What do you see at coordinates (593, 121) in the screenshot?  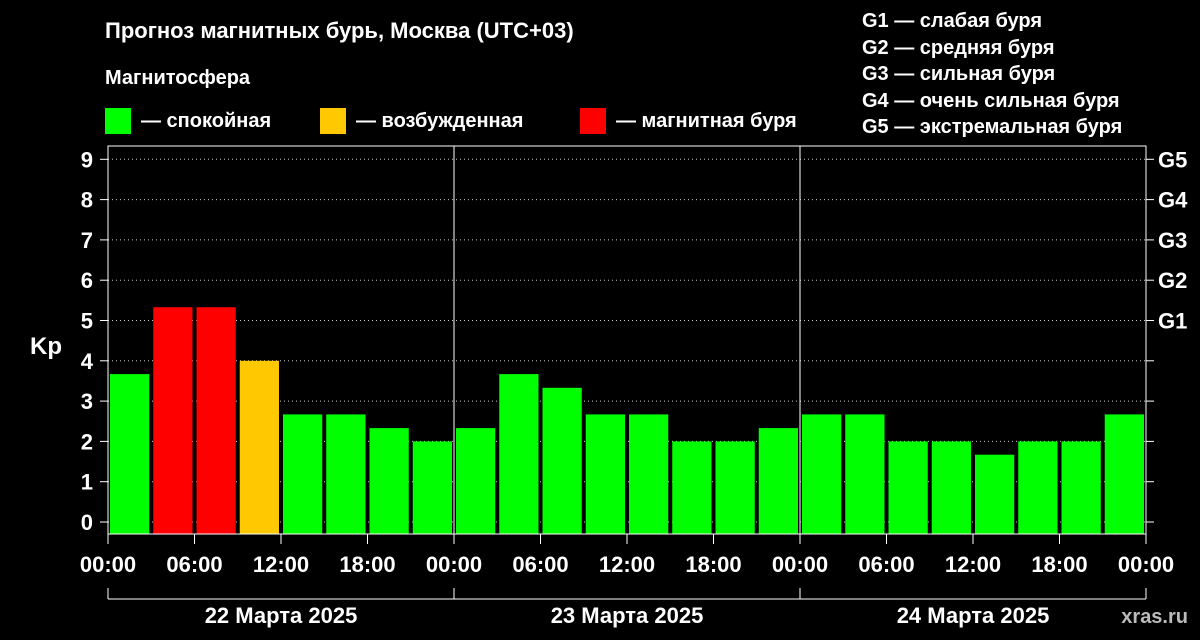 I see `legend-swatch-storm` at bounding box center [593, 121].